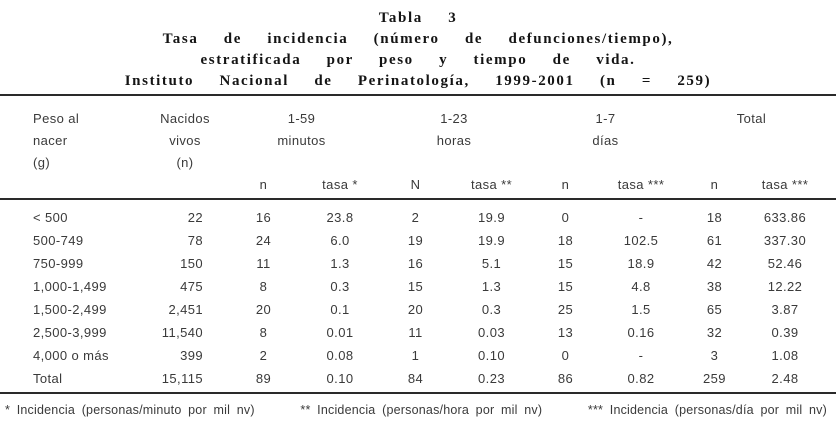 The height and width of the screenshot is (427, 836). I want to click on cell-n-total: 32, so click(714, 332).